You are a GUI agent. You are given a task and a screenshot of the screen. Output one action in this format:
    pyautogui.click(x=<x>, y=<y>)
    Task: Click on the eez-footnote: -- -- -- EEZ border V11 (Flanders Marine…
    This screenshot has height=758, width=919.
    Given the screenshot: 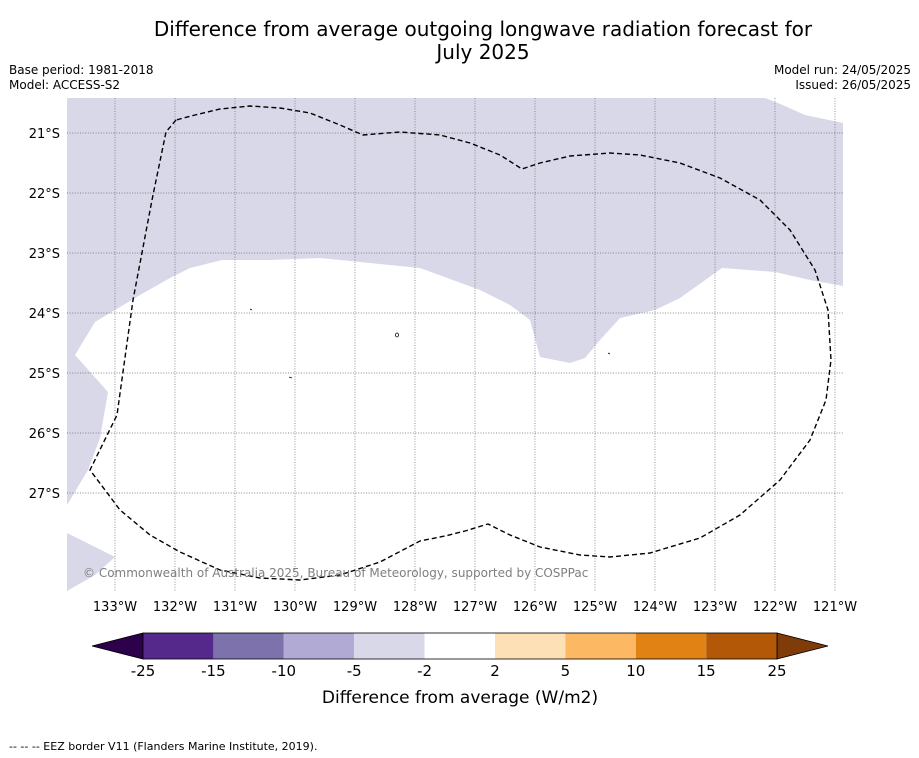 What is the action you would take?
    pyautogui.click(x=163, y=746)
    